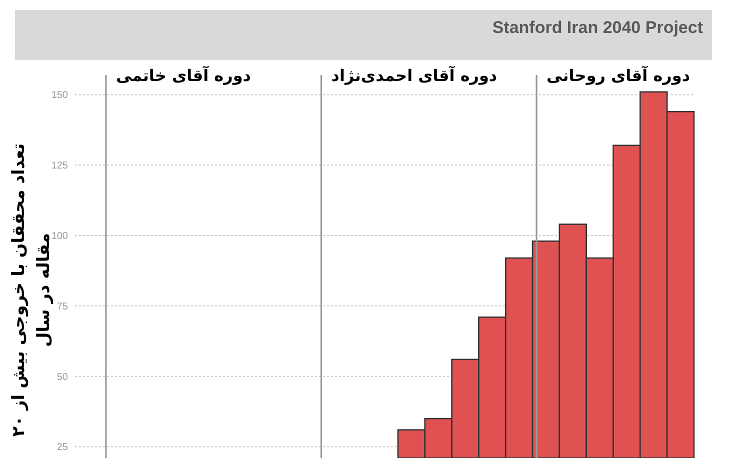  Describe the element at coordinates (414, 75) in the screenshot. I see `annotation: دوره آقای احمدی‌نژاد` at that location.